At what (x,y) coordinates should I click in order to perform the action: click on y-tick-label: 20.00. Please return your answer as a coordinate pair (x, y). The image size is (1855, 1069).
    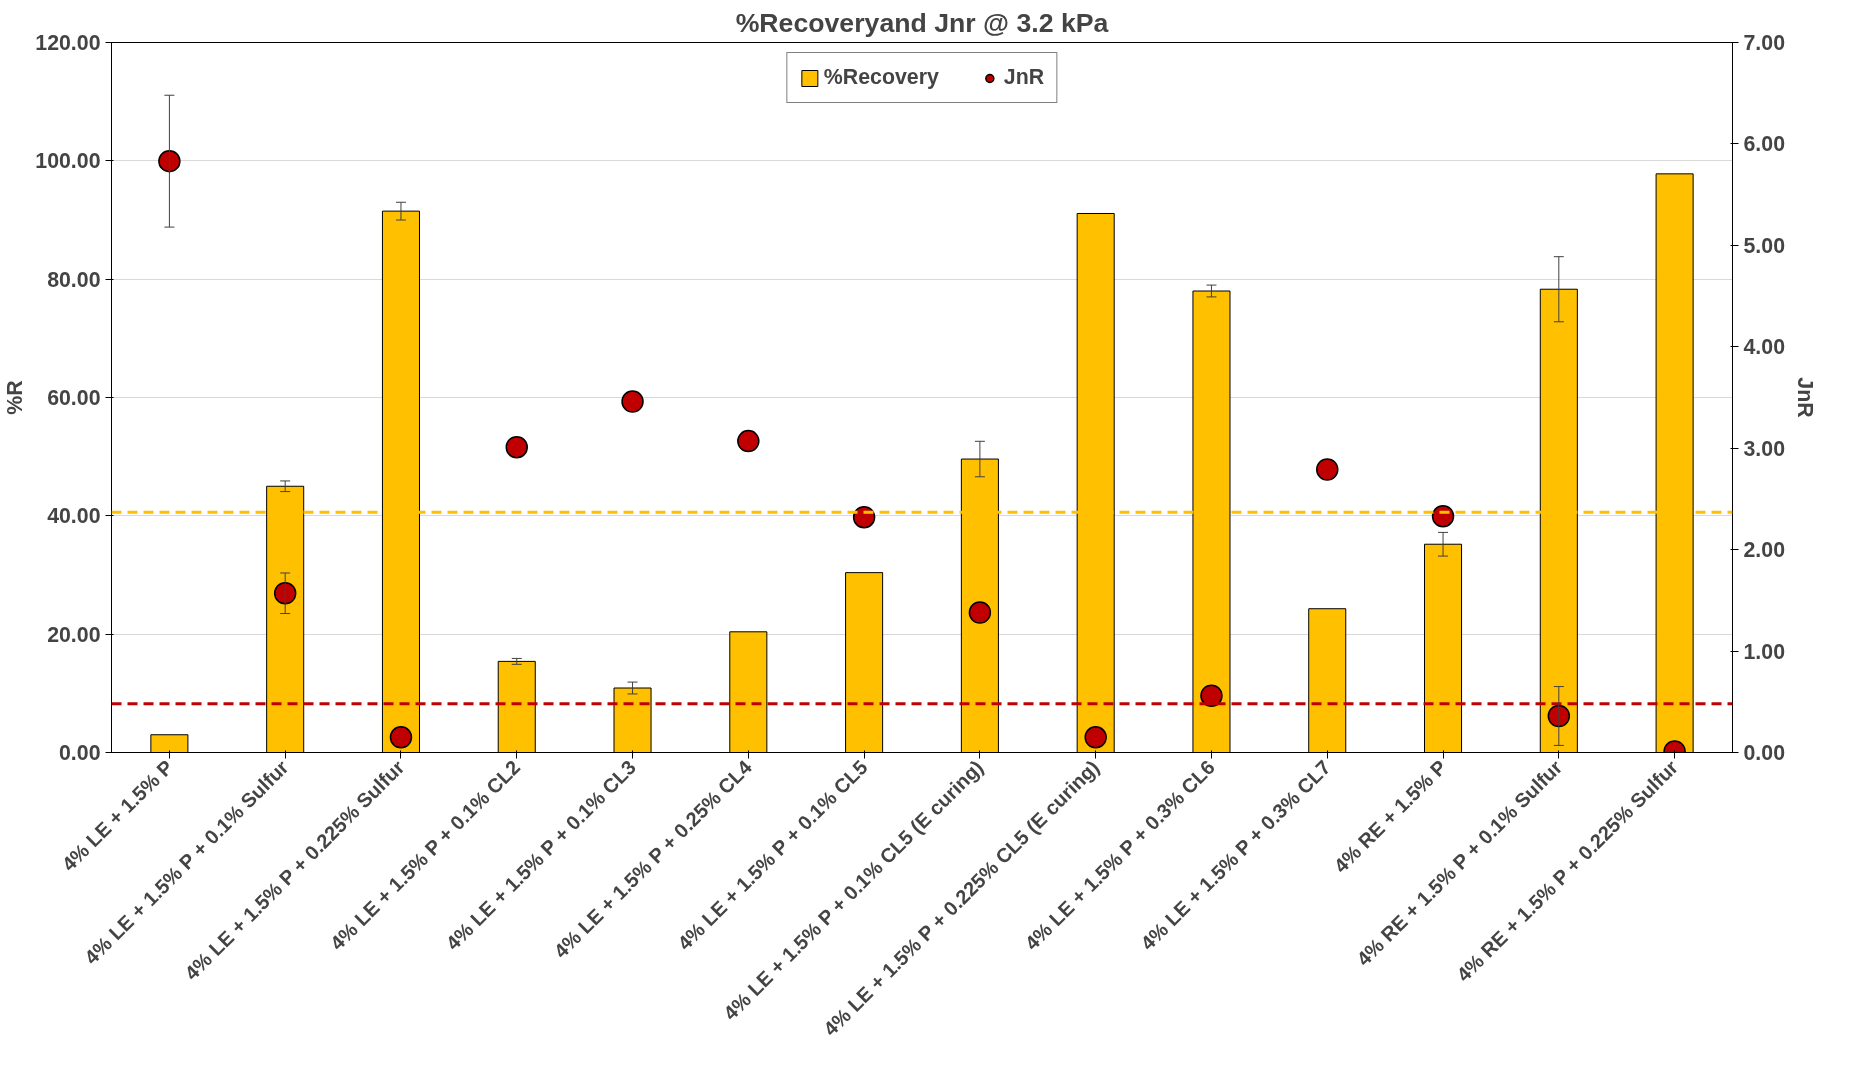
    Looking at the image, I should click on (74, 634).